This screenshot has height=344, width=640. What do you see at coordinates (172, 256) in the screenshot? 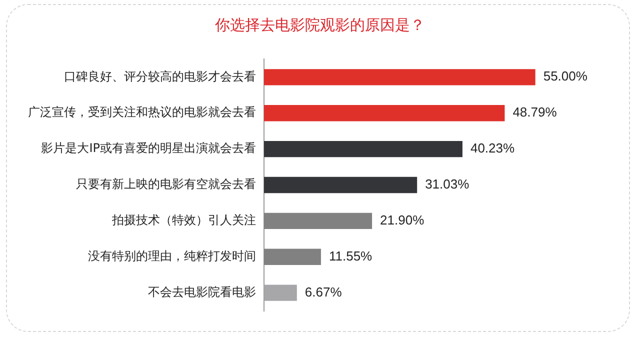
I see `y-tick-label: 没有特别的理由，纯粹打发时间` at bounding box center [172, 256].